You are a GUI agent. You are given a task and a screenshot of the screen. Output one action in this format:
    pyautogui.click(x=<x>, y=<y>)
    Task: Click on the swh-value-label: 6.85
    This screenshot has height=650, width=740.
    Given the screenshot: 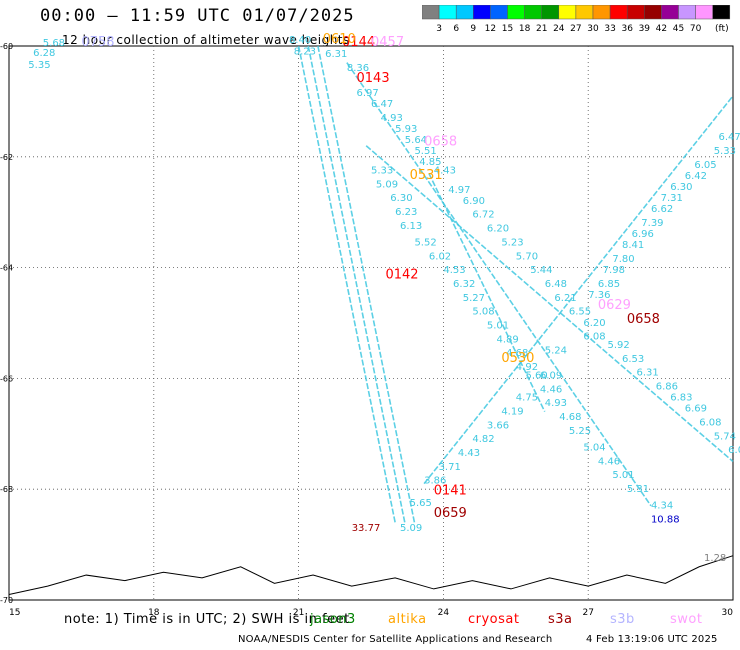 What is the action you would take?
    pyautogui.click(x=609, y=284)
    